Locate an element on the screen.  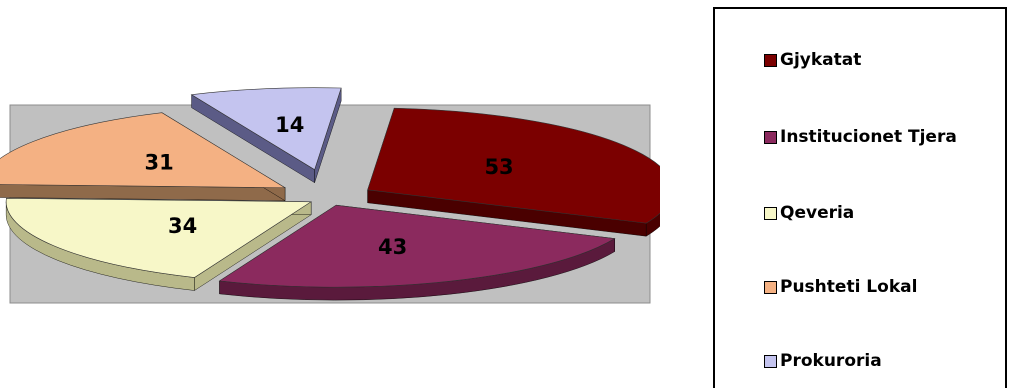
pie-slice-institucionet-tjera is located at coordinates (417, 252).